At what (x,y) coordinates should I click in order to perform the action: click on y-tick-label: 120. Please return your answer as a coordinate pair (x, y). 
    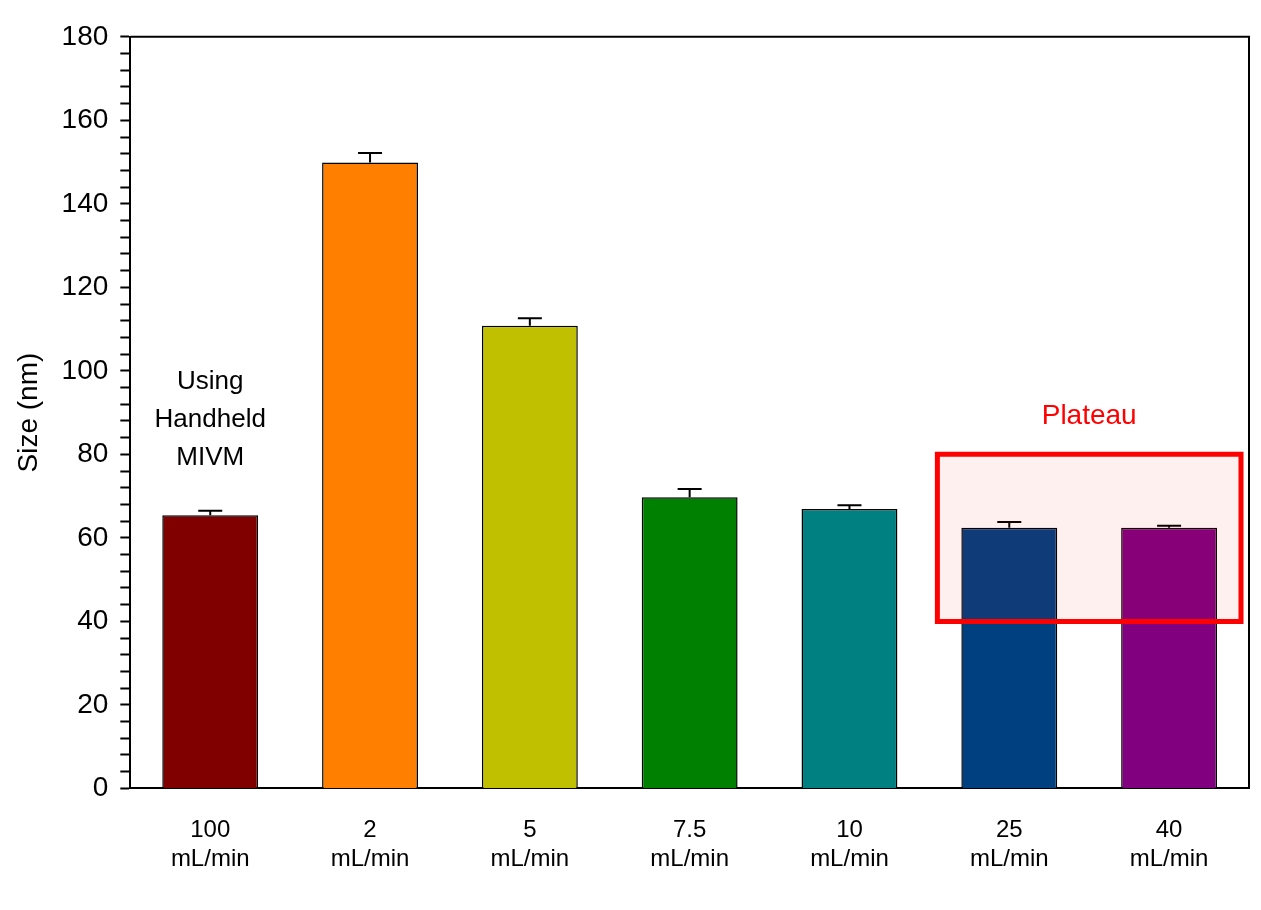
    Looking at the image, I should click on (85, 286).